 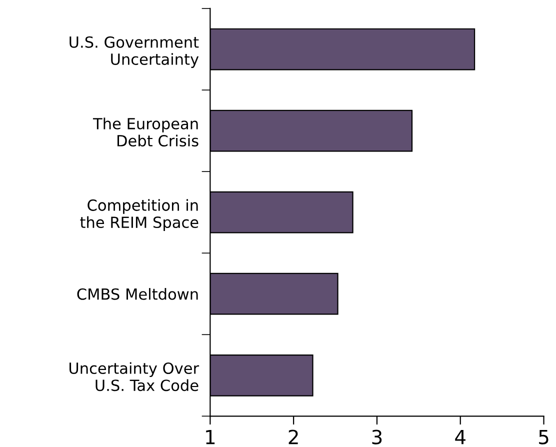 What do you see at coordinates (134, 52) in the screenshot?
I see `y-tick-label: U.S. Government Uncertainty` at bounding box center [134, 52].